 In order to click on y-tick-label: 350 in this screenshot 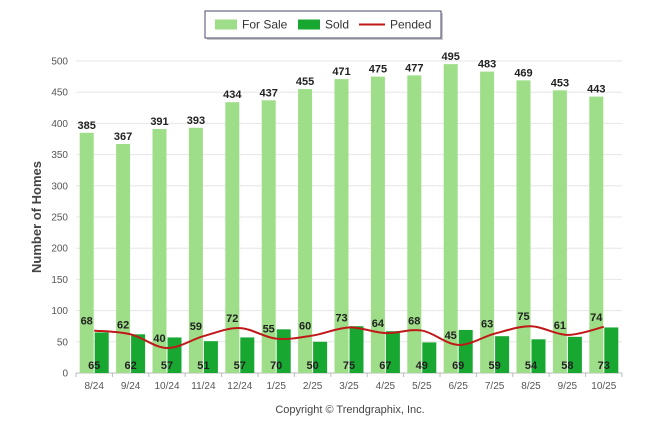, I will do `click(59, 155)`.